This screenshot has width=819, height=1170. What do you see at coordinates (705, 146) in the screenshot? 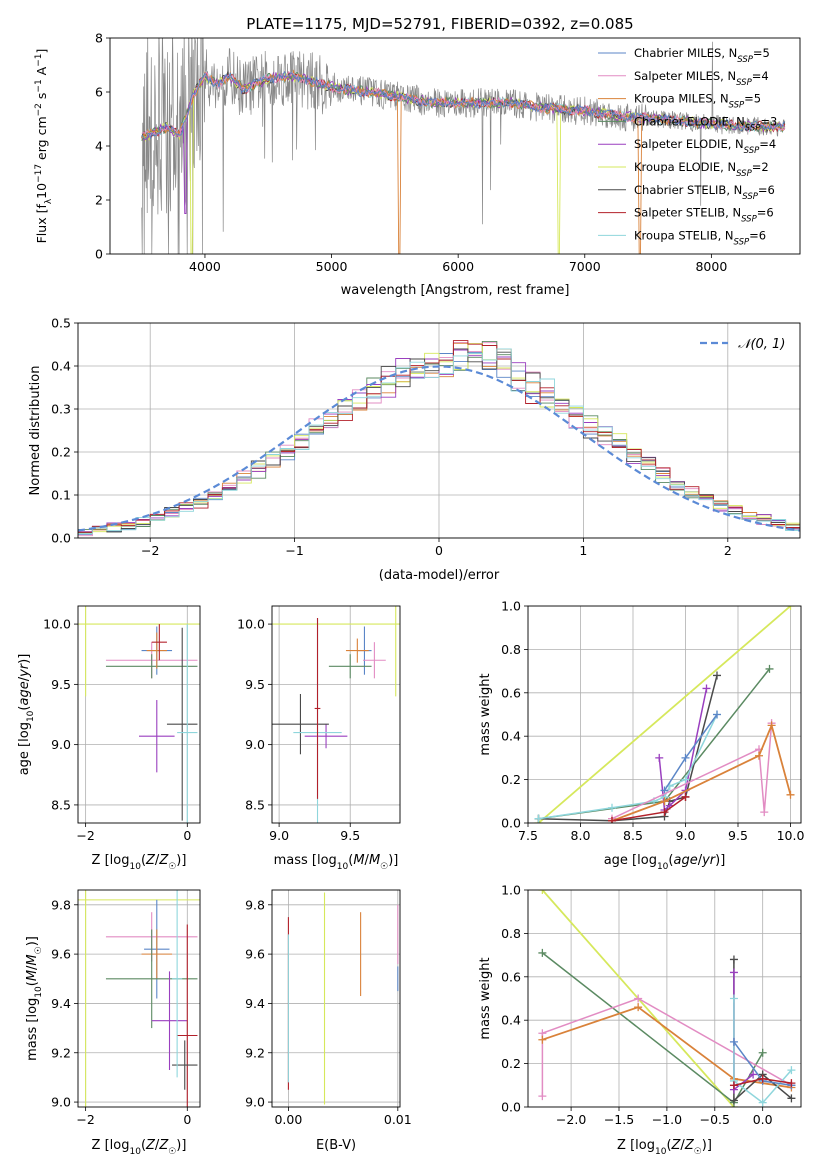
I see `legend-label: Salpeter ELODIE, NSSP=4` at bounding box center [705, 146].